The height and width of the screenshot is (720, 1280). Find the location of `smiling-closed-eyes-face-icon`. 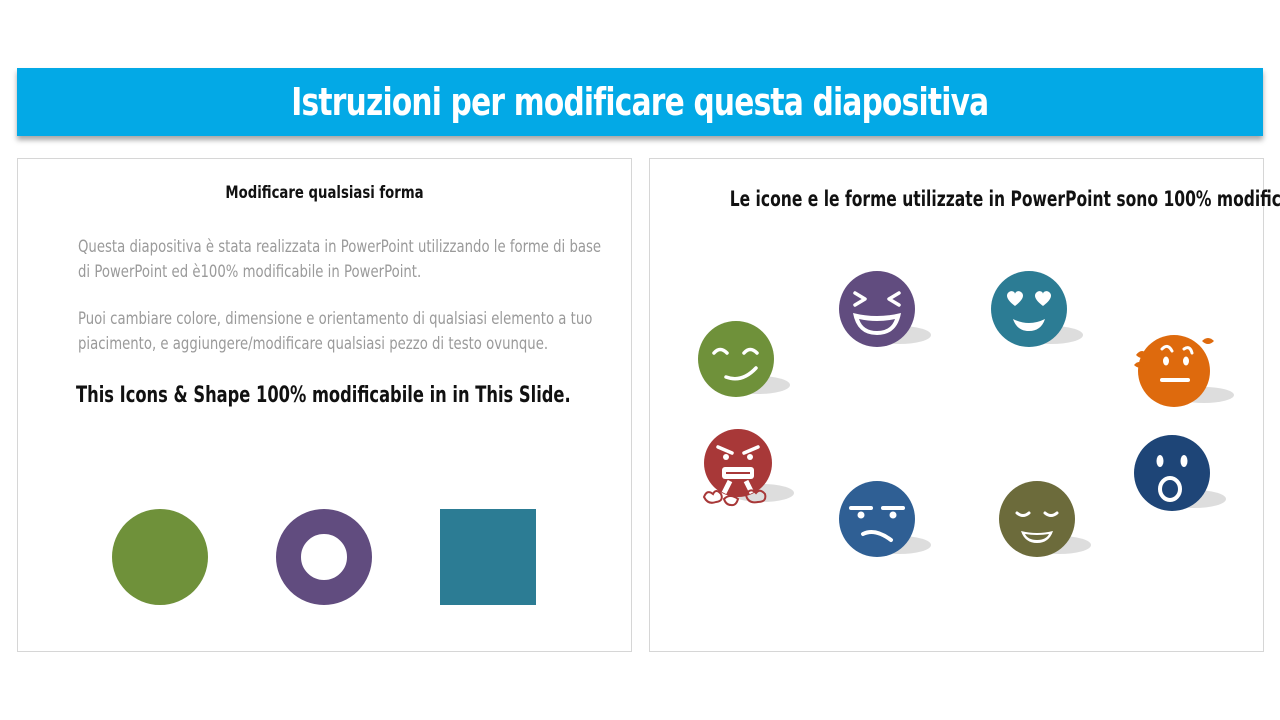

smiling-closed-eyes-face-icon is located at coordinates (1047, 522).